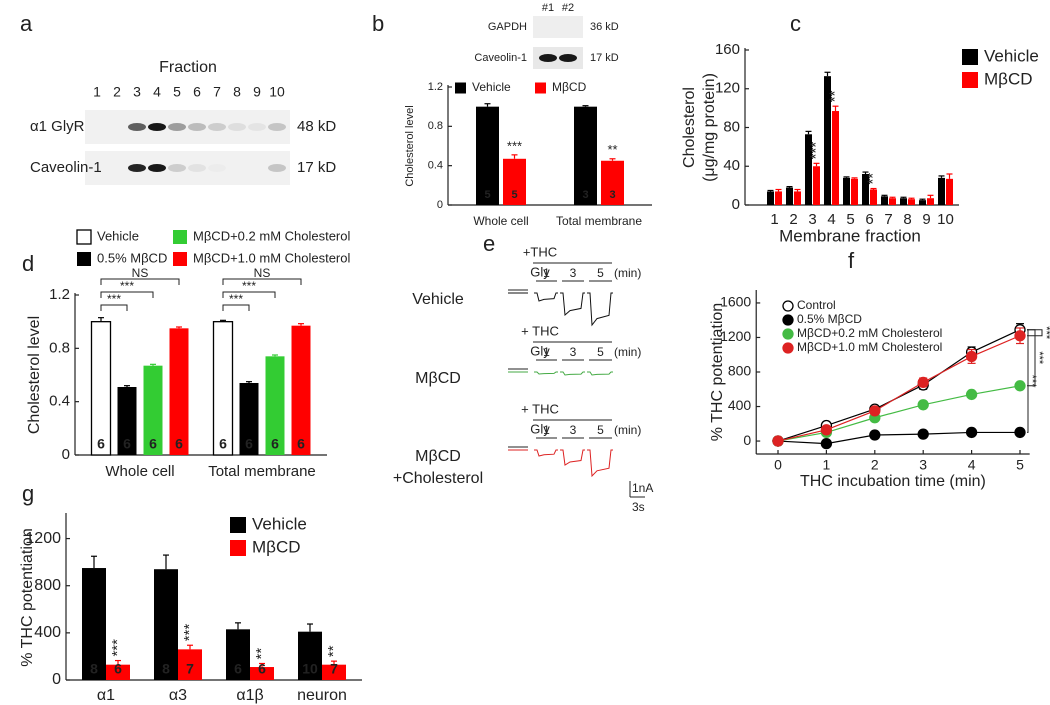 This screenshot has height=705, width=1050. What do you see at coordinates (907, 219) in the screenshot?
I see `x-tick-label: 8` at bounding box center [907, 219].